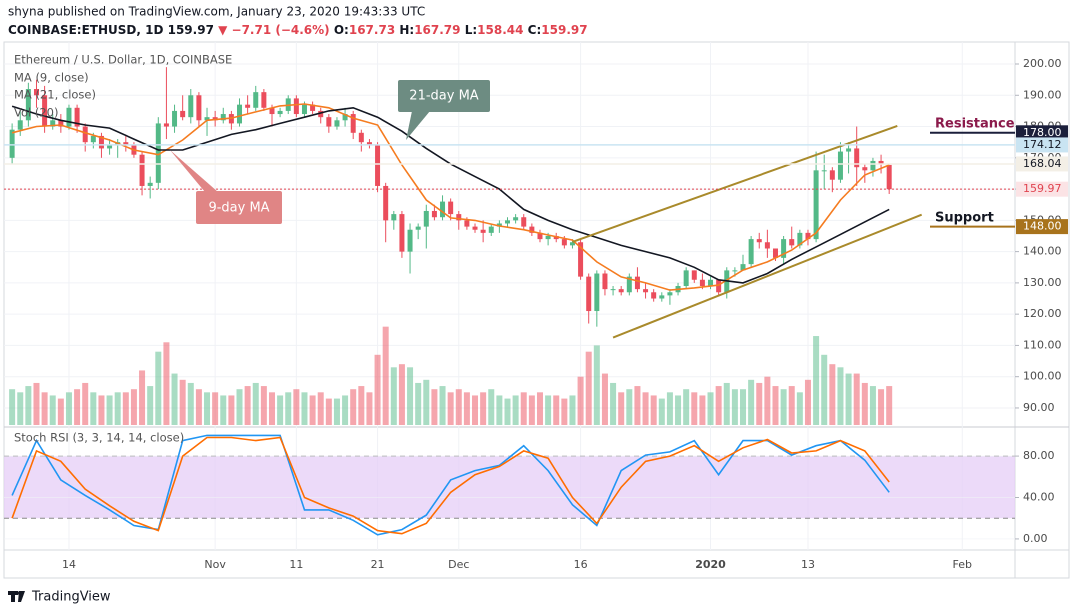  What do you see at coordinates (1042, 163) in the screenshot?
I see `price-label: 168.04` at bounding box center [1042, 163].